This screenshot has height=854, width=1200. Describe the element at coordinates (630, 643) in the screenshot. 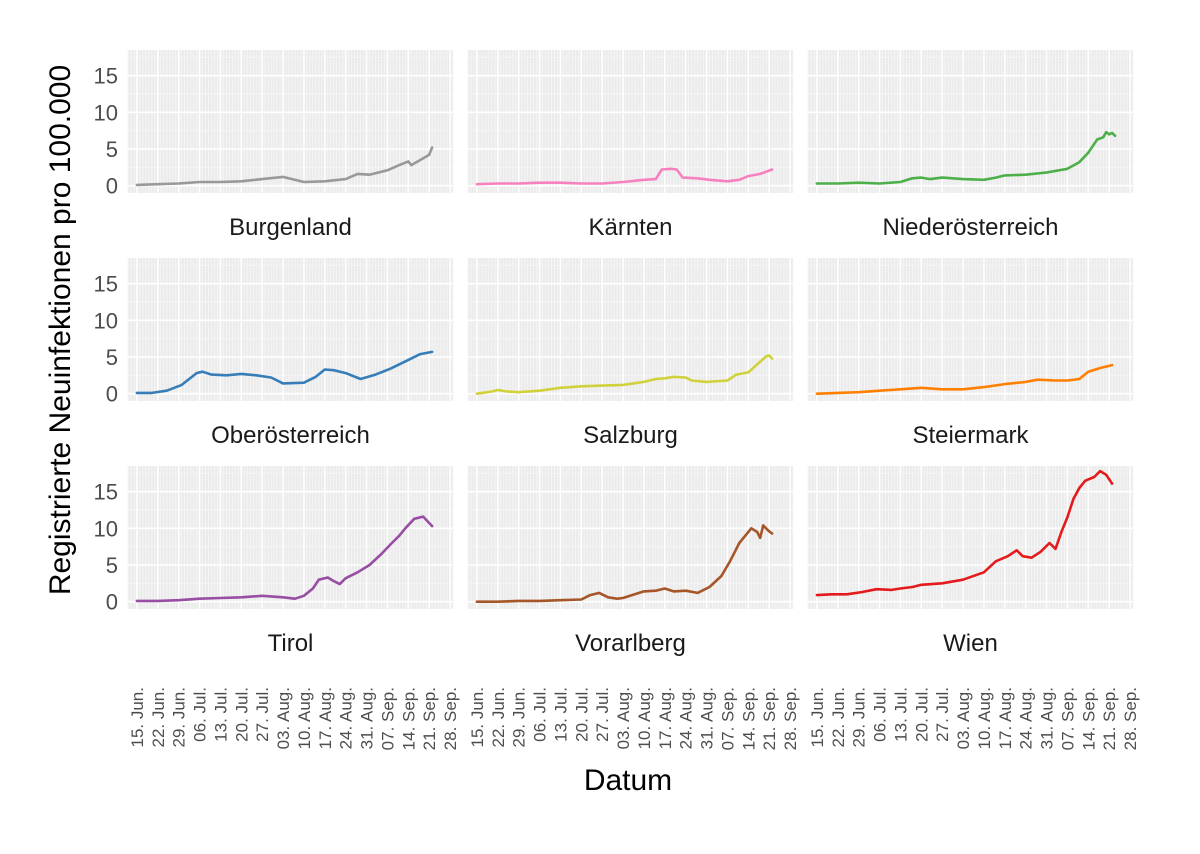

I see `facet-label: Vorarlberg` at that location.